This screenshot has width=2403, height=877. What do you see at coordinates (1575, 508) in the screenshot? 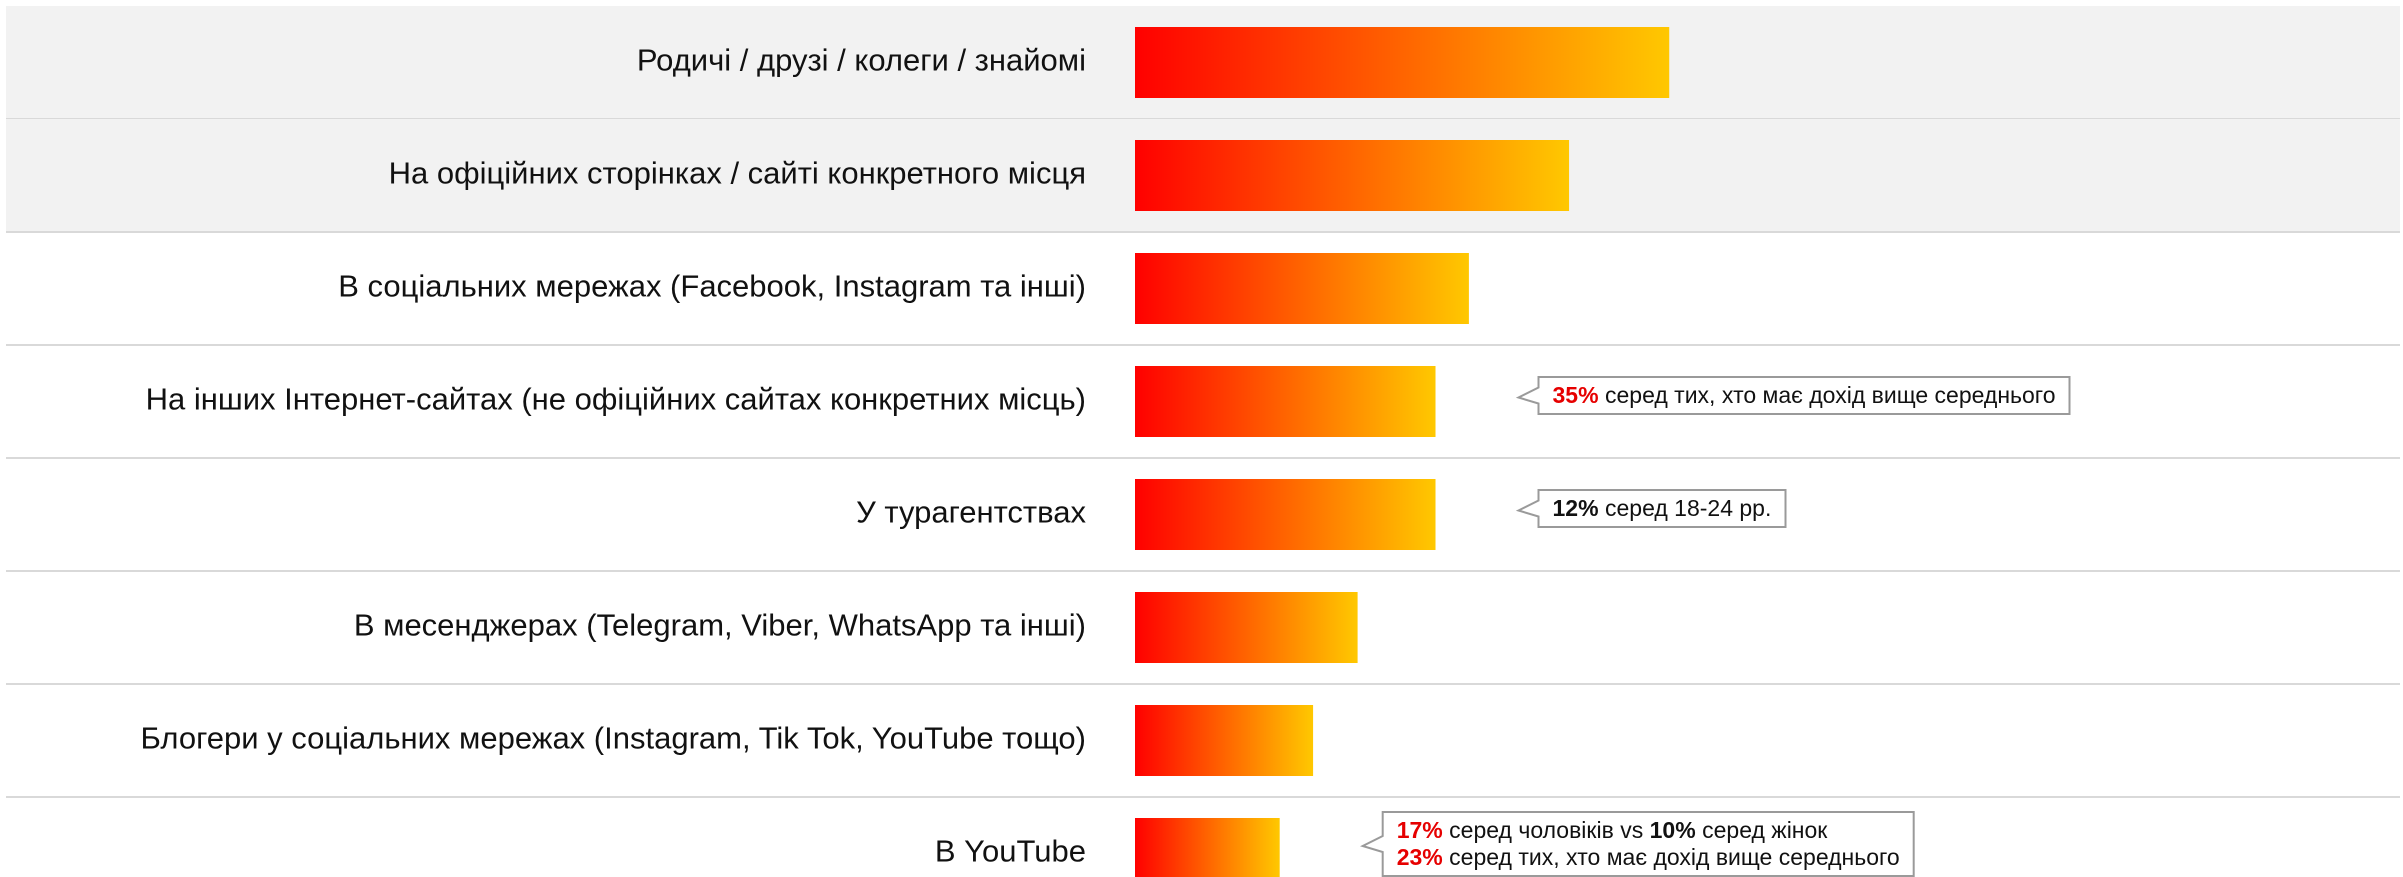
I see `callout-segment: 12%` at bounding box center [1575, 508].